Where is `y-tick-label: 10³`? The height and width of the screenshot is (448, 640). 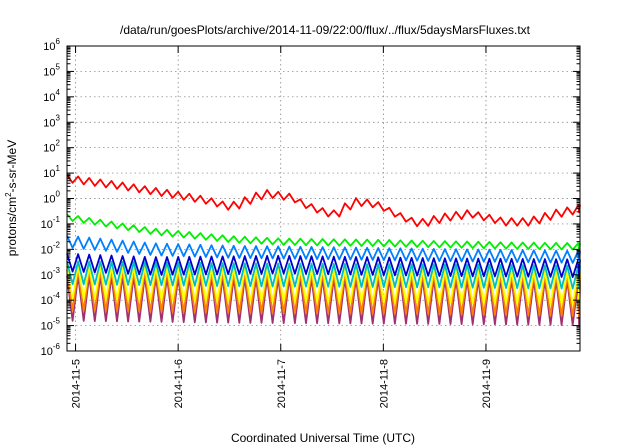
y-tick-label: 10³ is located at coordinates (51, 121).